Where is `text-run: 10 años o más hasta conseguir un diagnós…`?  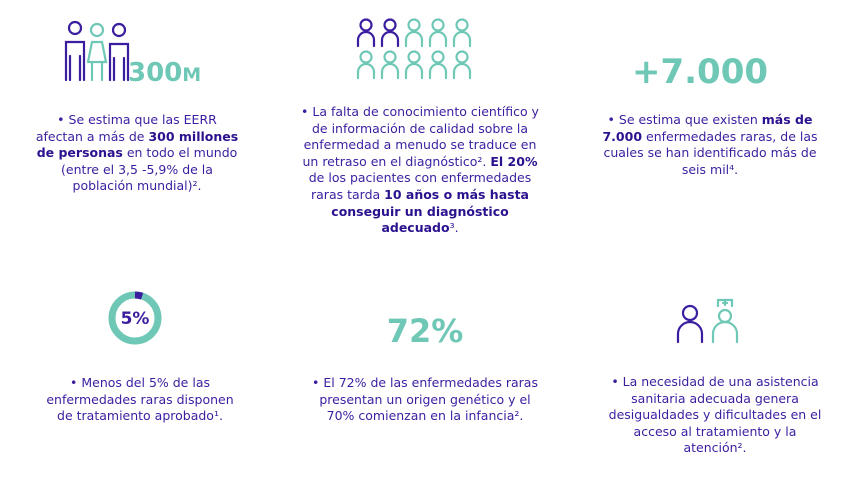 text-run: 10 años o más hasta conseguir un diagnós… is located at coordinates (430, 211).